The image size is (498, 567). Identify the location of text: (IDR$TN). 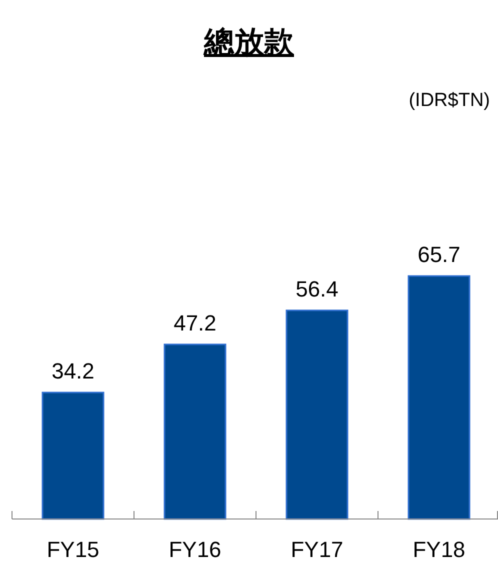
(449, 100).